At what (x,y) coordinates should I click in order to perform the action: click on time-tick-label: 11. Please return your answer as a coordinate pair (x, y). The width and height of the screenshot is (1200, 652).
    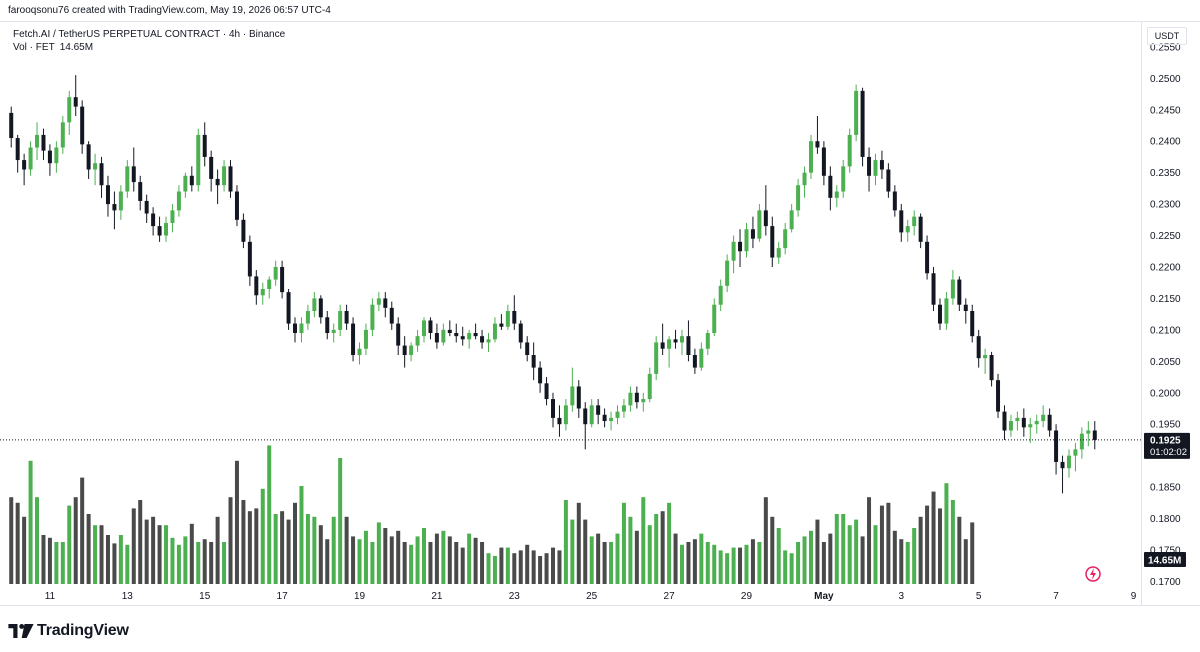
    Looking at the image, I should click on (50, 596).